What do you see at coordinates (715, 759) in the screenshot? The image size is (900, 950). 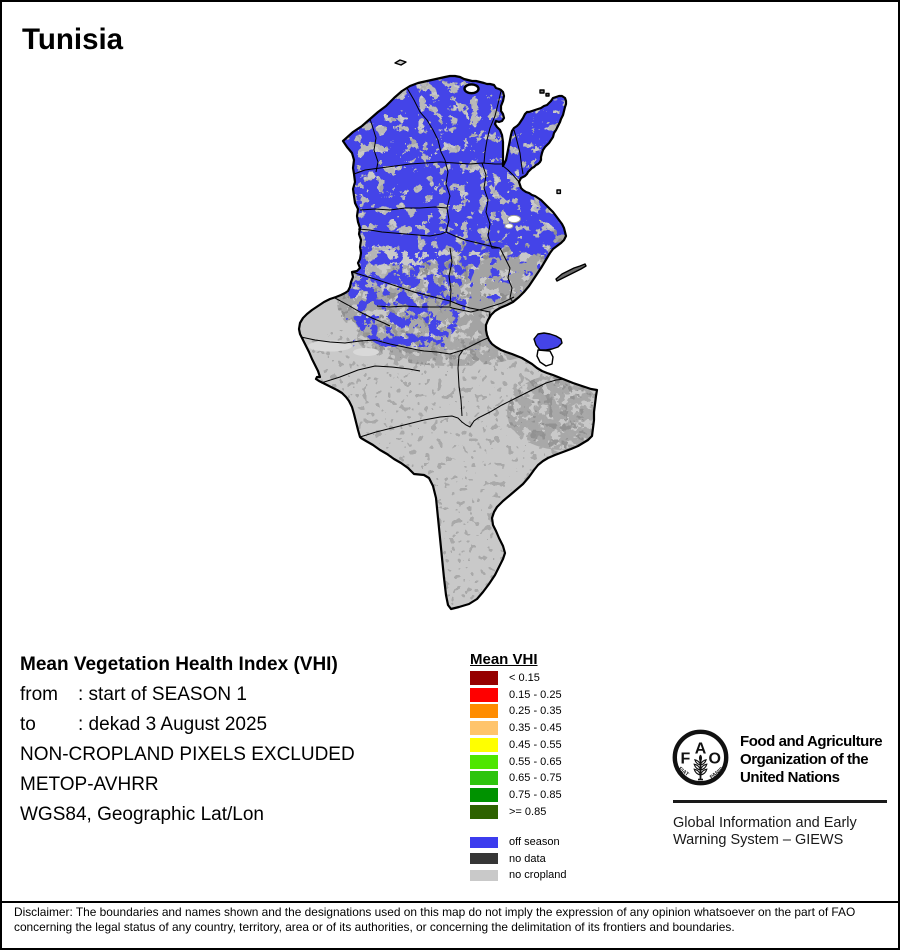 I see `svg-text: O` at bounding box center [715, 759].